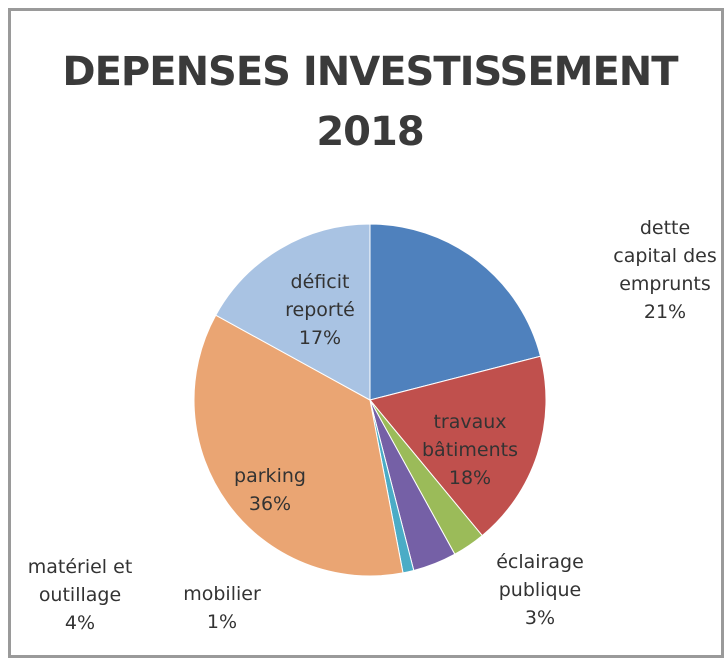  Describe the element at coordinates (540, 618) in the screenshot. I see `slice-value: 3%` at that location.